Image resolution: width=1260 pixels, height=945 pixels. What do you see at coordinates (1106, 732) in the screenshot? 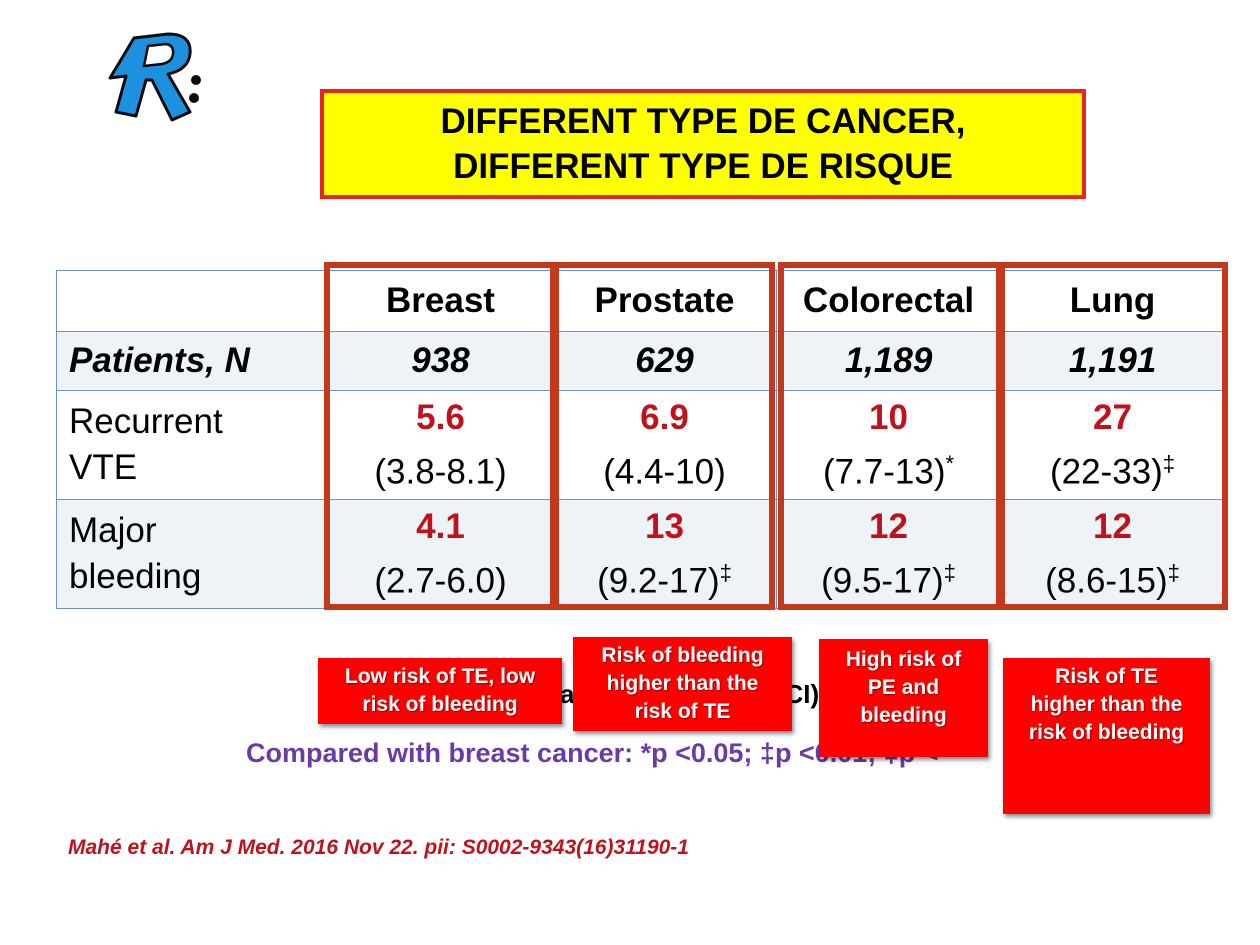
I see `callout-line-3: risk of bleeding` at bounding box center [1106, 732].